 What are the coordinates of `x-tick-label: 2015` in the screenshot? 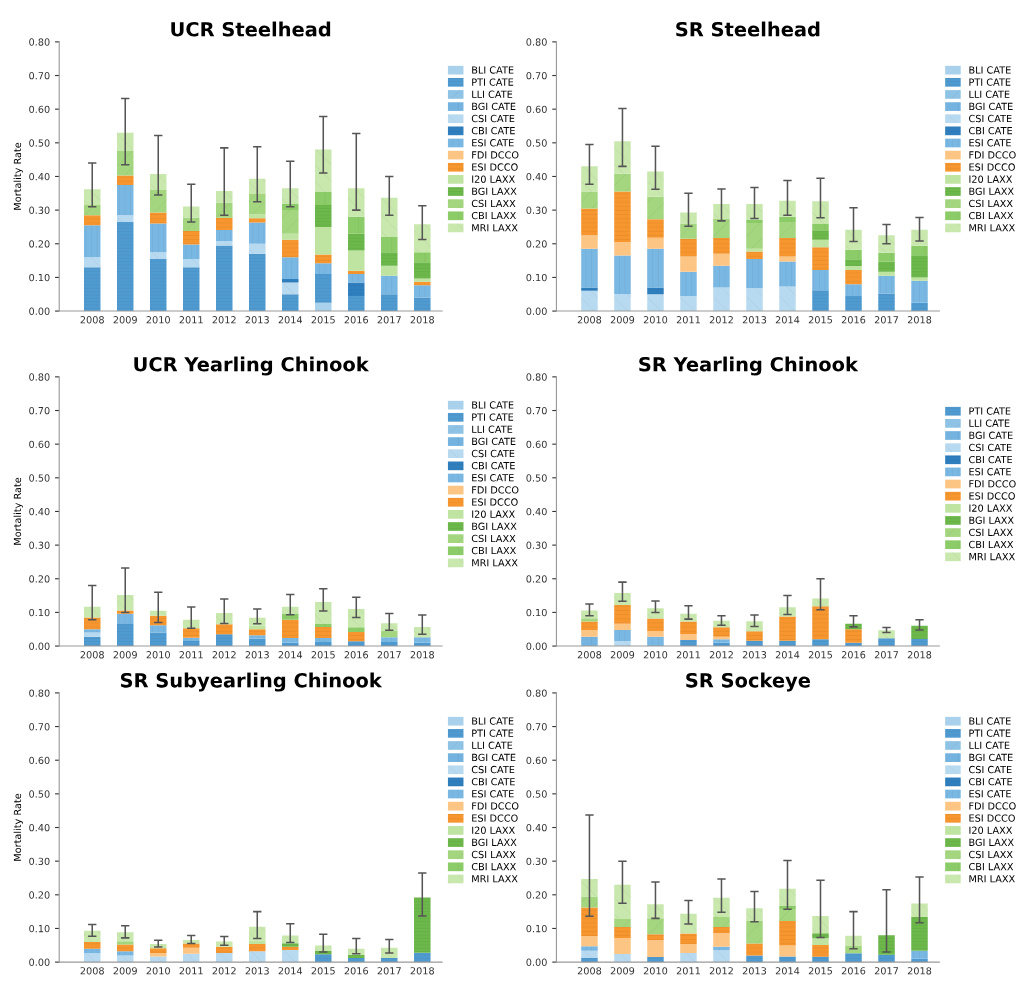 It's located at (820, 320).